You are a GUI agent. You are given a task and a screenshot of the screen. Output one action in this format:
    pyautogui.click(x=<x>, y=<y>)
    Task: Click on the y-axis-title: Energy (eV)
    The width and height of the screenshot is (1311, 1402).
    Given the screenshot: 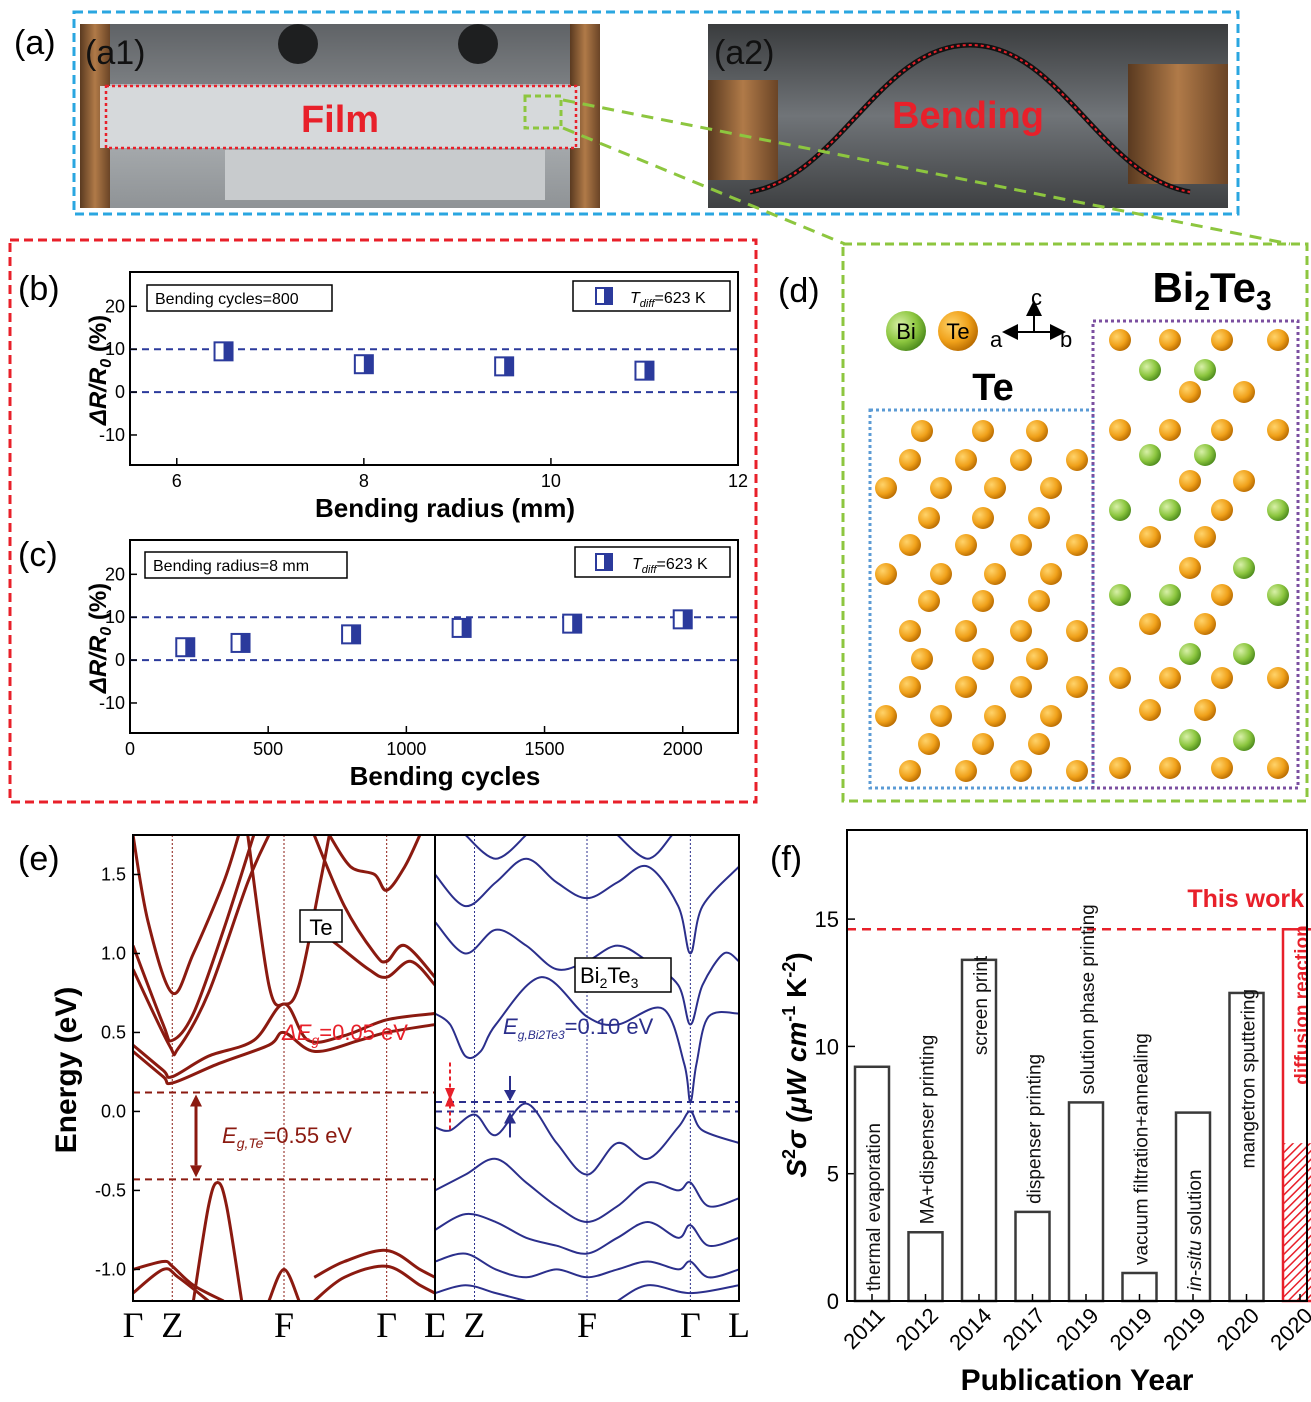 What is the action you would take?
    pyautogui.click(x=66, y=1070)
    